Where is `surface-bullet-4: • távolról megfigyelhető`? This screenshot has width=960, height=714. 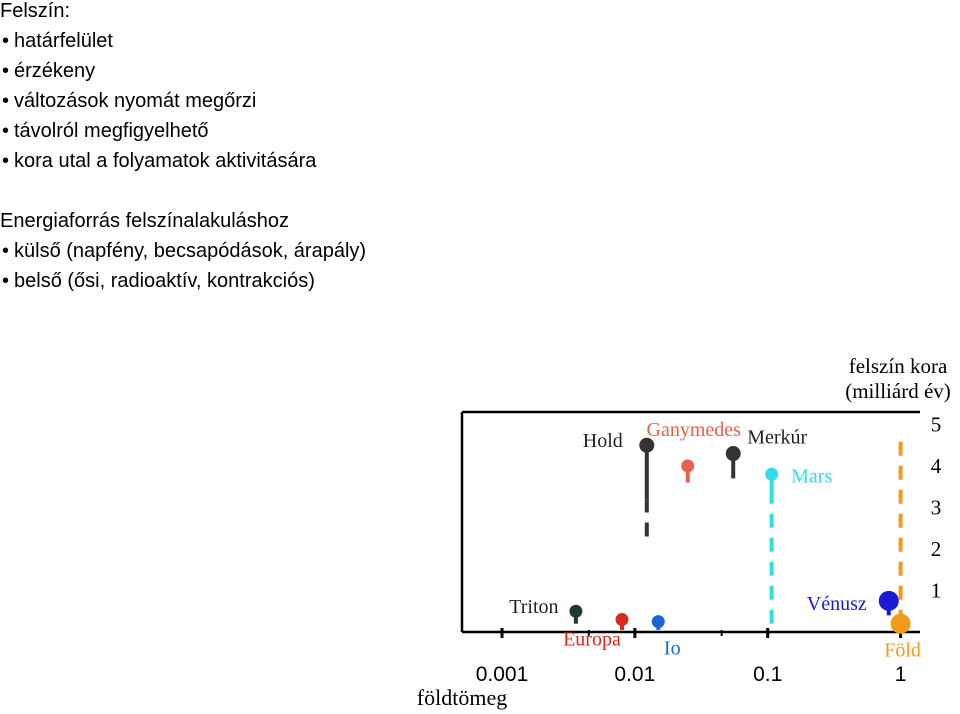 surface-bullet-4: • távolról megfigyelhető is located at coordinates (158, 131).